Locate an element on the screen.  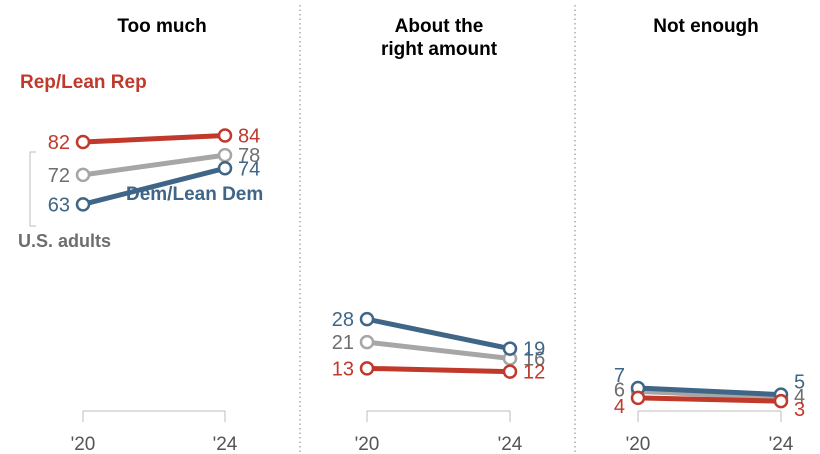
x-axes: '20 '24 '20 '24 '20 '24 is located at coordinates (432, 432).